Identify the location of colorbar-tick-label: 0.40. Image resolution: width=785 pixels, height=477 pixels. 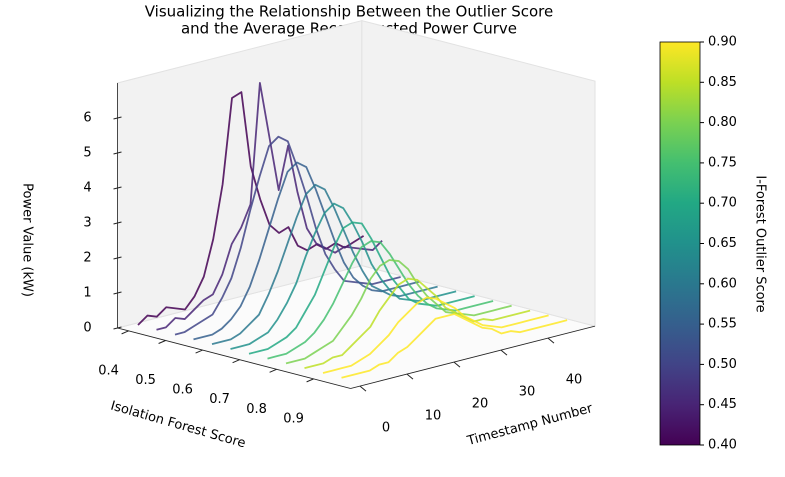
(722, 445).